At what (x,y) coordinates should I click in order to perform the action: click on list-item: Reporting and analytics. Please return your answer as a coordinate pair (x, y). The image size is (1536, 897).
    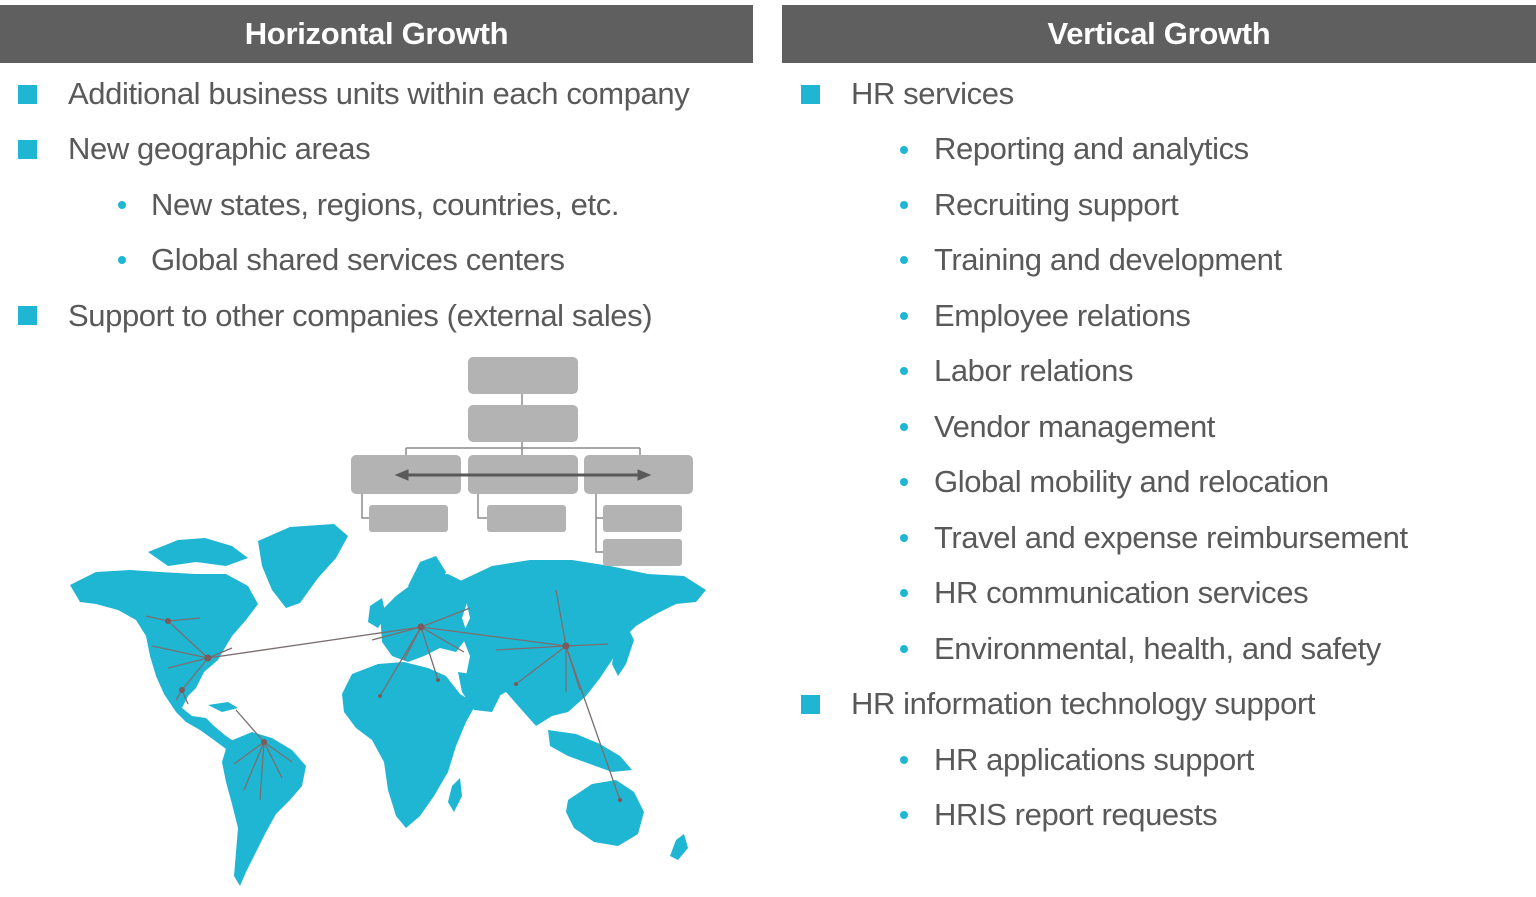
    Looking at the image, I should click on (1091, 148).